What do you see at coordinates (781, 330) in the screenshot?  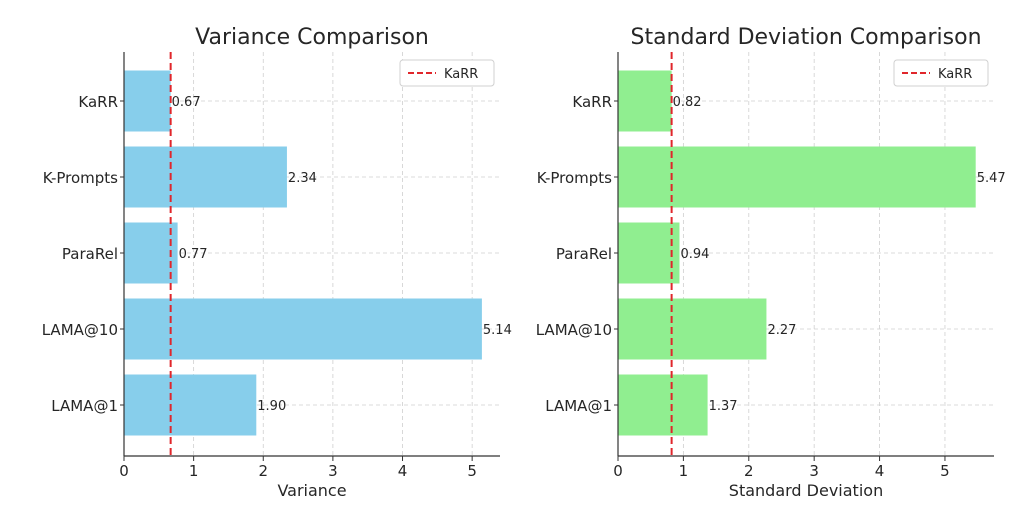 I see `data-label: 2.27` at bounding box center [781, 330].